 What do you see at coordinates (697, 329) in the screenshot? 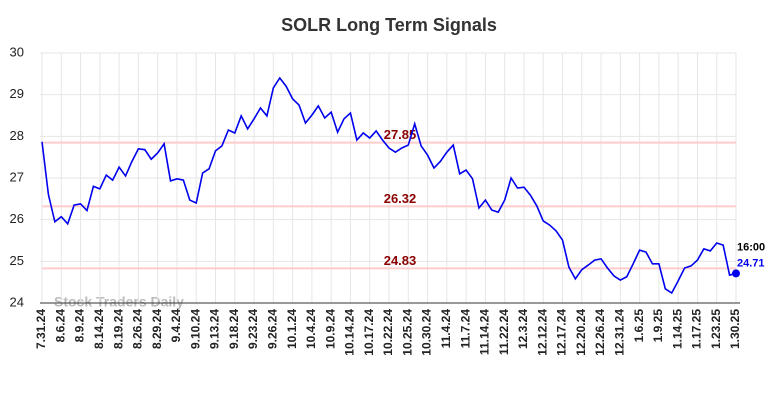
I see `x-tick-label: 1.17.25` at bounding box center [697, 329].